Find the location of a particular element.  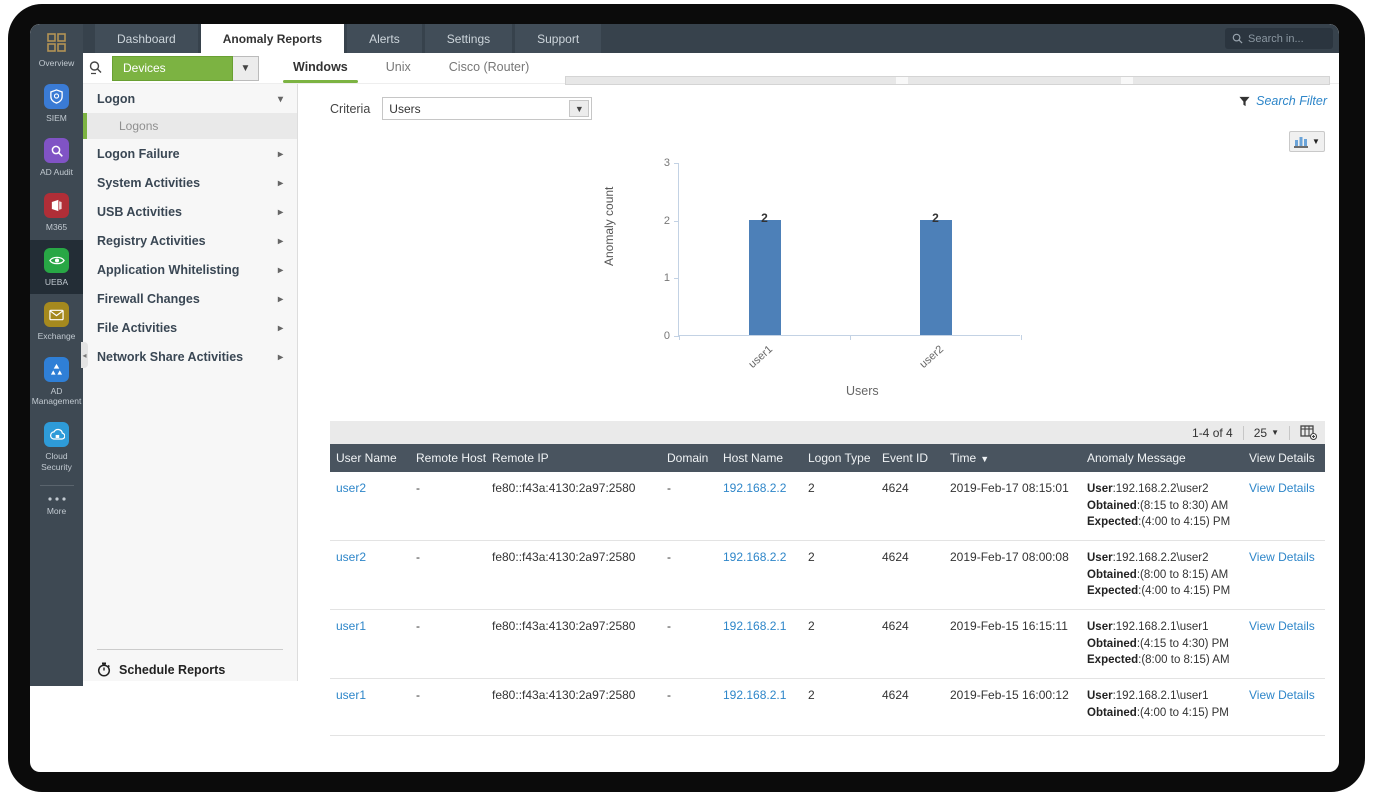

cell-user-name: user1 is located at coordinates (370, 707).